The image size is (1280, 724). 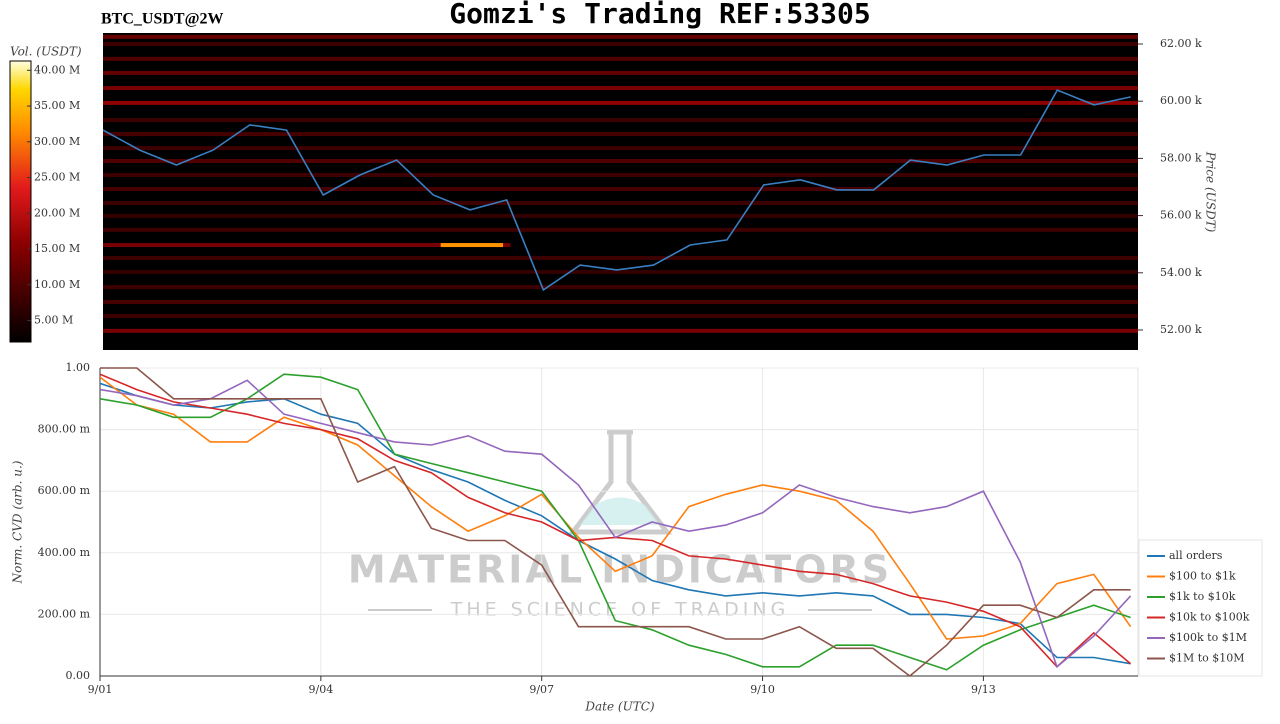 What do you see at coordinates (1181, 215) in the screenshot?
I see `y-tick-label: 56.00 k` at bounding box center [1181, 215].